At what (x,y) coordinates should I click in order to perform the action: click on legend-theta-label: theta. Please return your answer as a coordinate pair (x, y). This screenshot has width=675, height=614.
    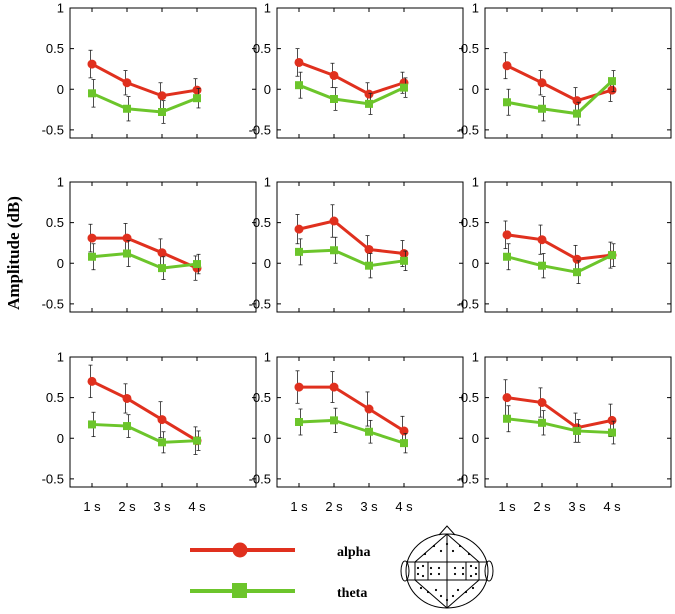
    Looking at the image, I should click on (352, 593).